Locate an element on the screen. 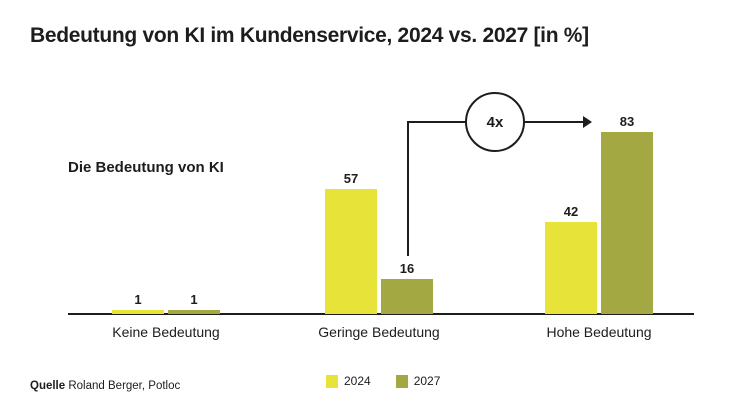 The image size is (746, 419). legend-label-2024: 2024 is located at coordinates (357, 381).